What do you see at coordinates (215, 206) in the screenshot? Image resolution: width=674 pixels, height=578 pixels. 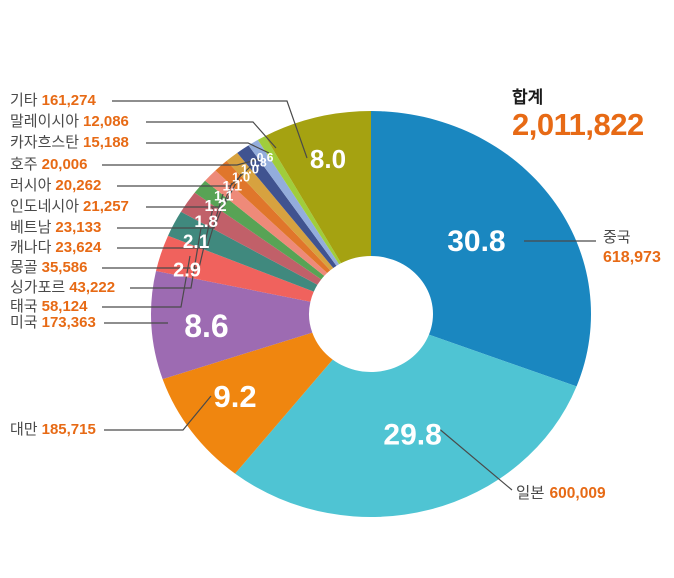 I see `pct-label-canada: 1.2` at bounding box center [215, 206].